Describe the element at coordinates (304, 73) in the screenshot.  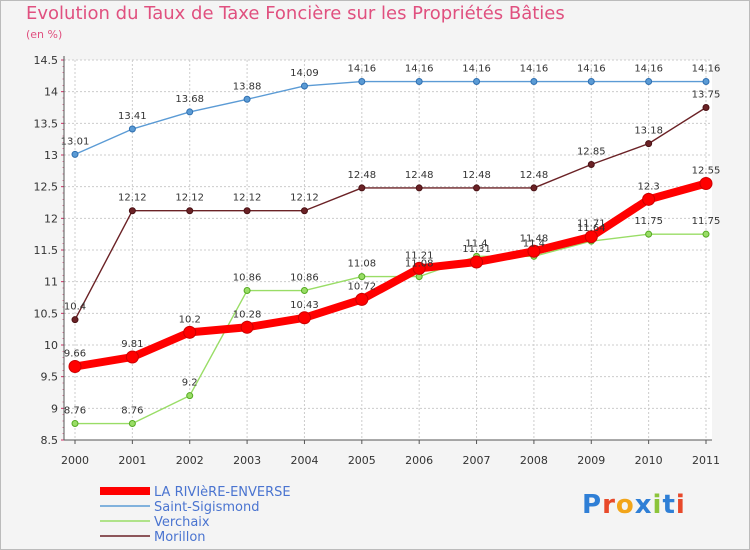
I see `data-label-saint-sigismond: 14.09` at that location.